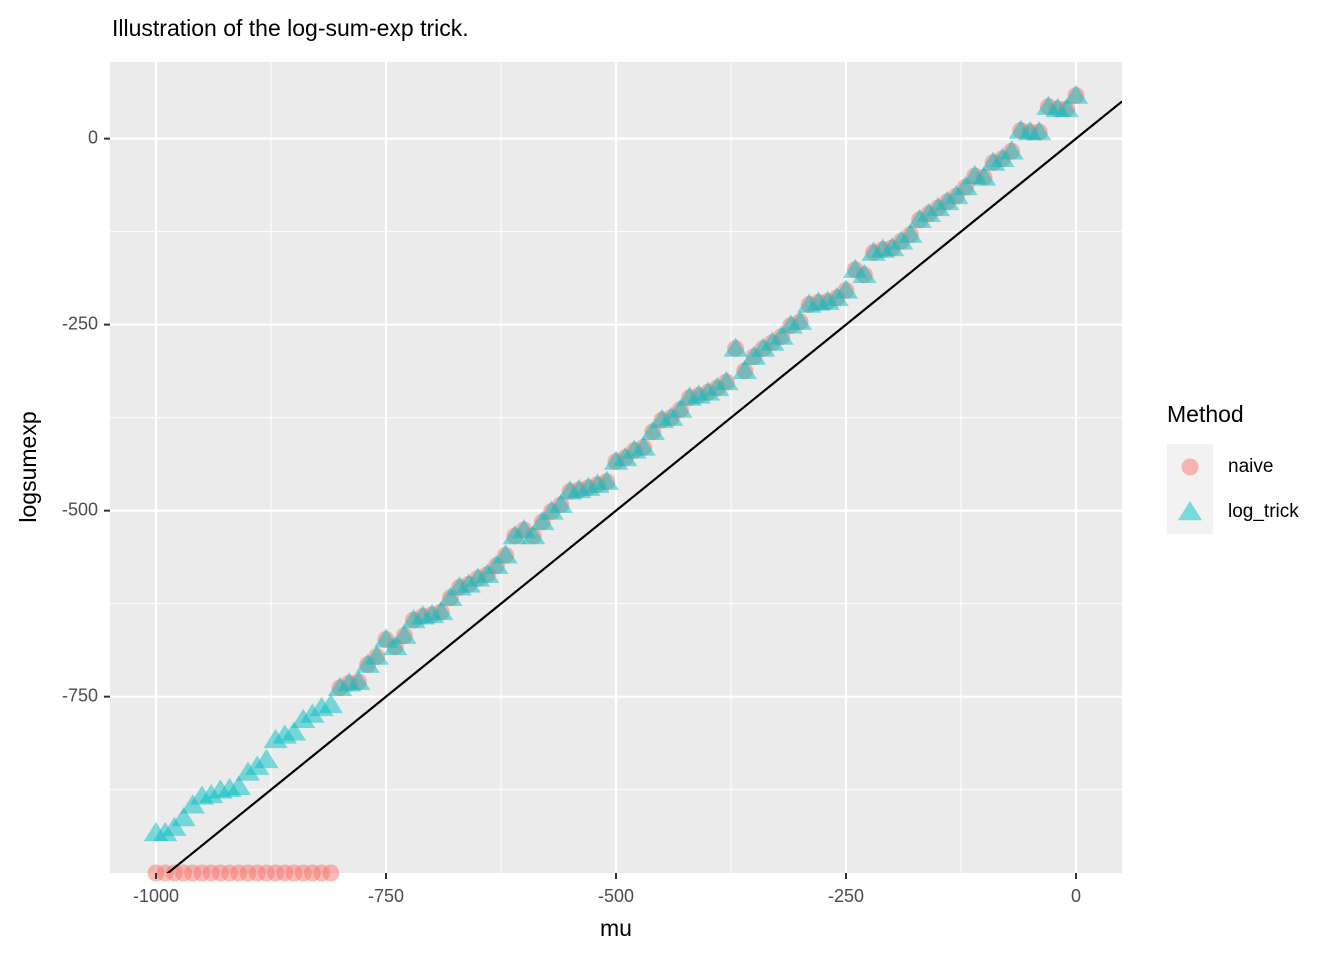  What do you see at coordinates (846, 896) in the screenshot?
I see `x-tick-label: -250` at bounding box center [846, 896].